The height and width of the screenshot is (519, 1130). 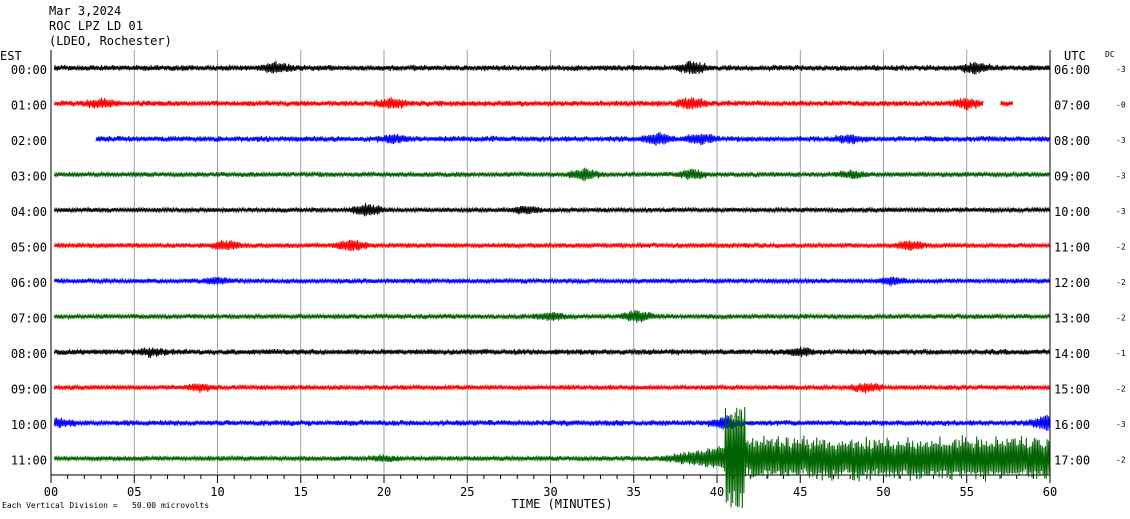 I want to click on x-tick-label: 00, so click(x=51, y=492).